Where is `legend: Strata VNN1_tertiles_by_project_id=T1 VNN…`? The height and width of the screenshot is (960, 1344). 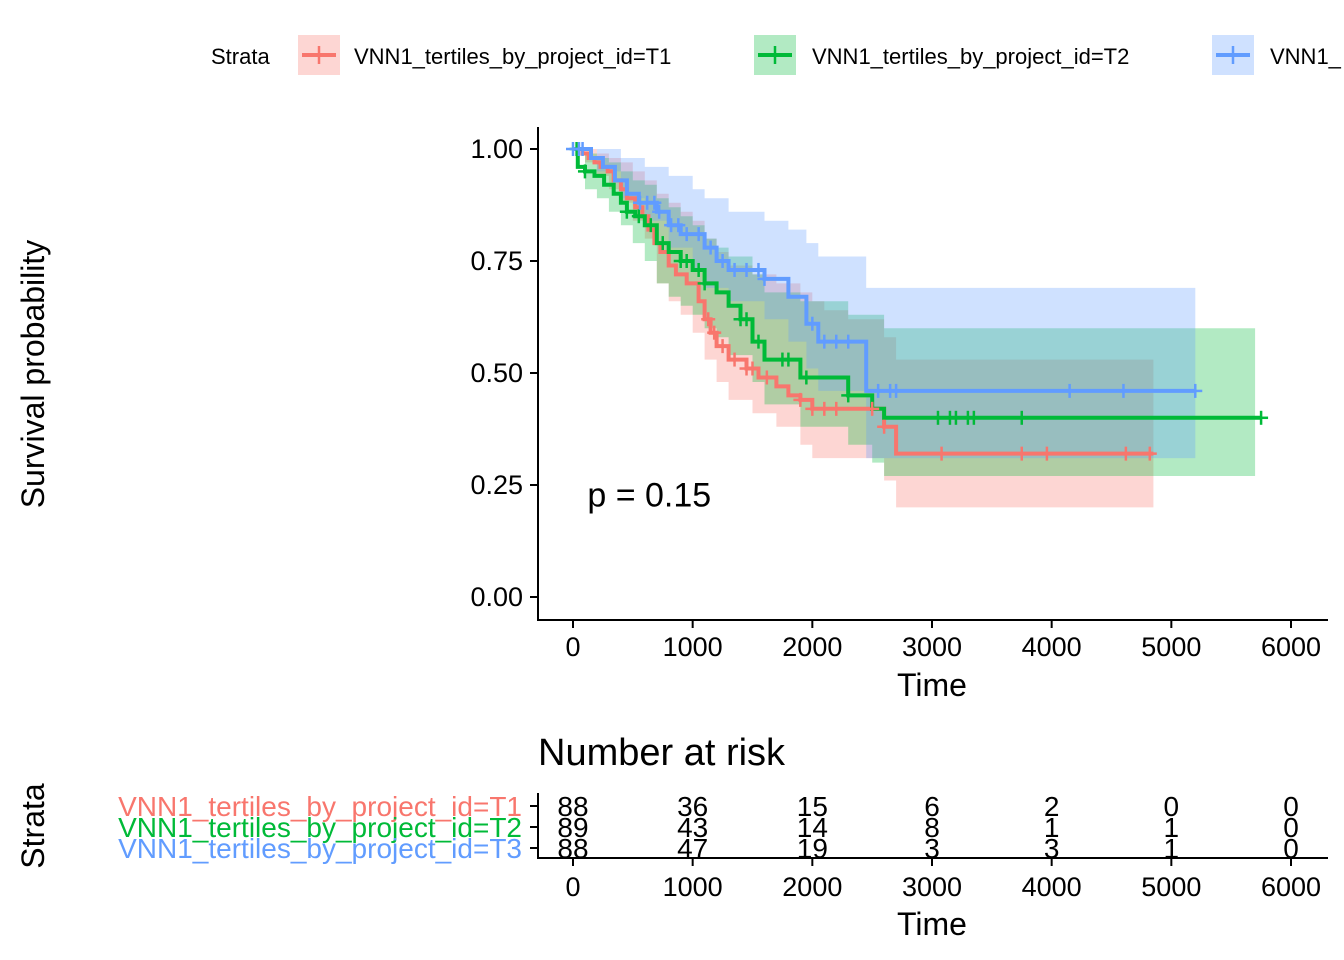
legend: Strata VNN1_tertiles_by_project_id=T1 VNN… is located at coordinates (776, 55).